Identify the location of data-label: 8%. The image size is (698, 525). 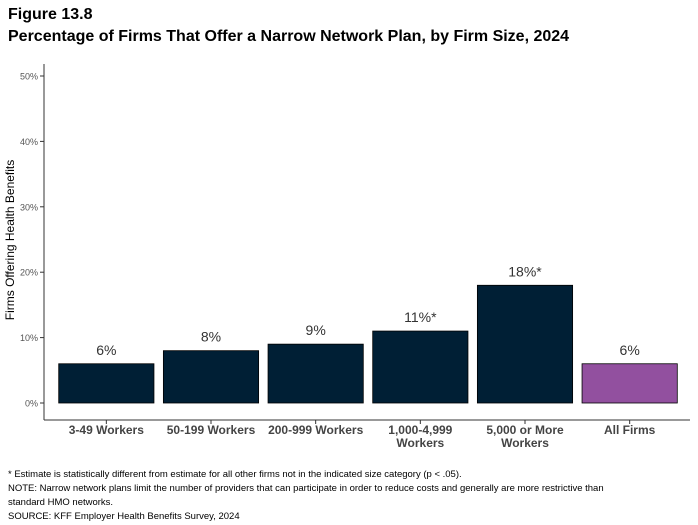
(211, 337).